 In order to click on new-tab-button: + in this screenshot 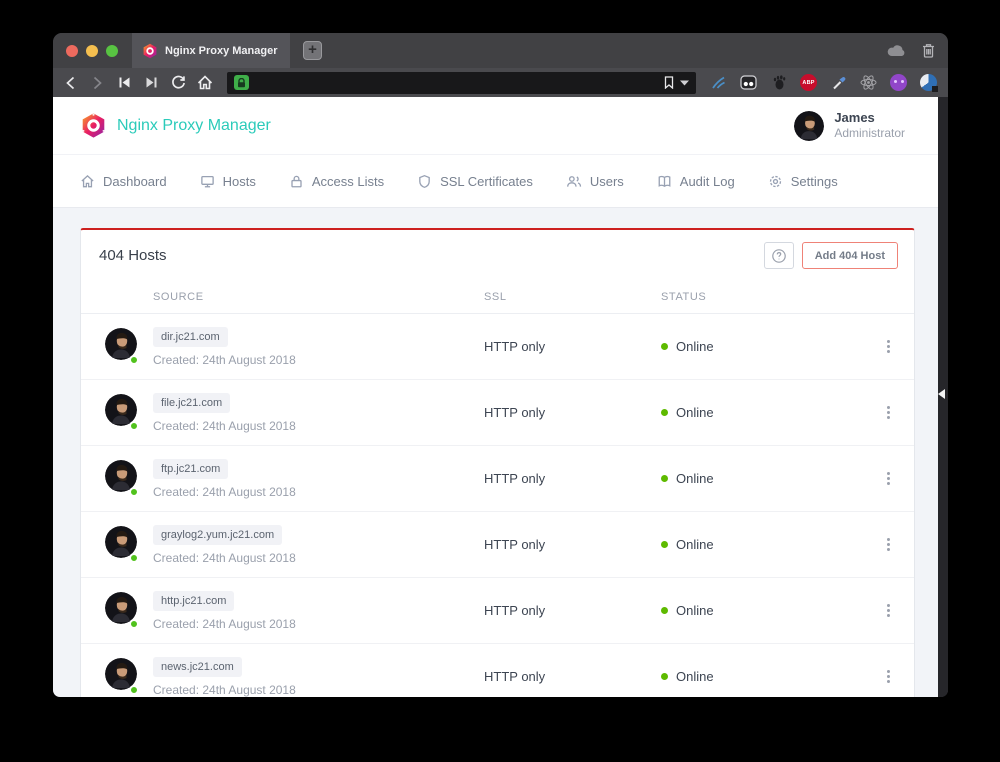, I will do `click(312, 50)`.